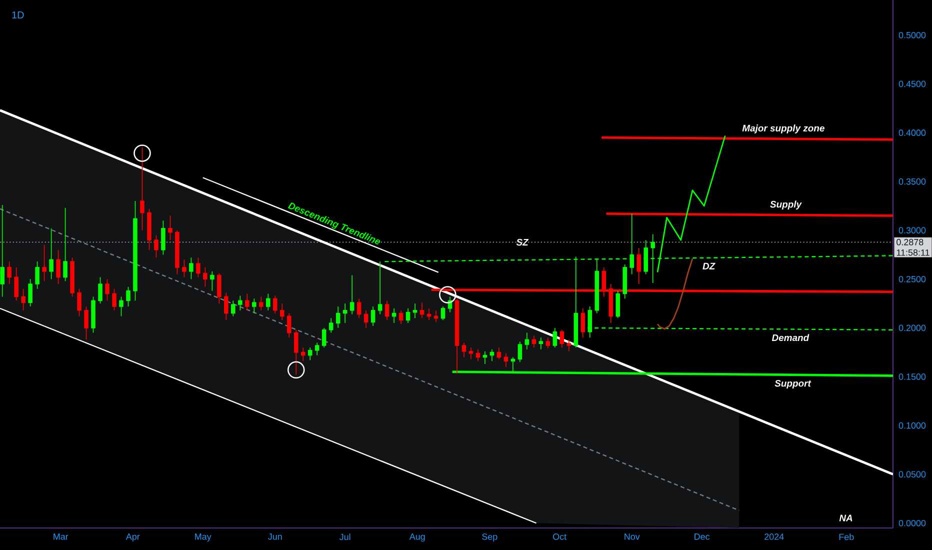  Describe the element at coordinates (783, 129) in the screenshot. I see `annotation: Major supply zone` at that location.